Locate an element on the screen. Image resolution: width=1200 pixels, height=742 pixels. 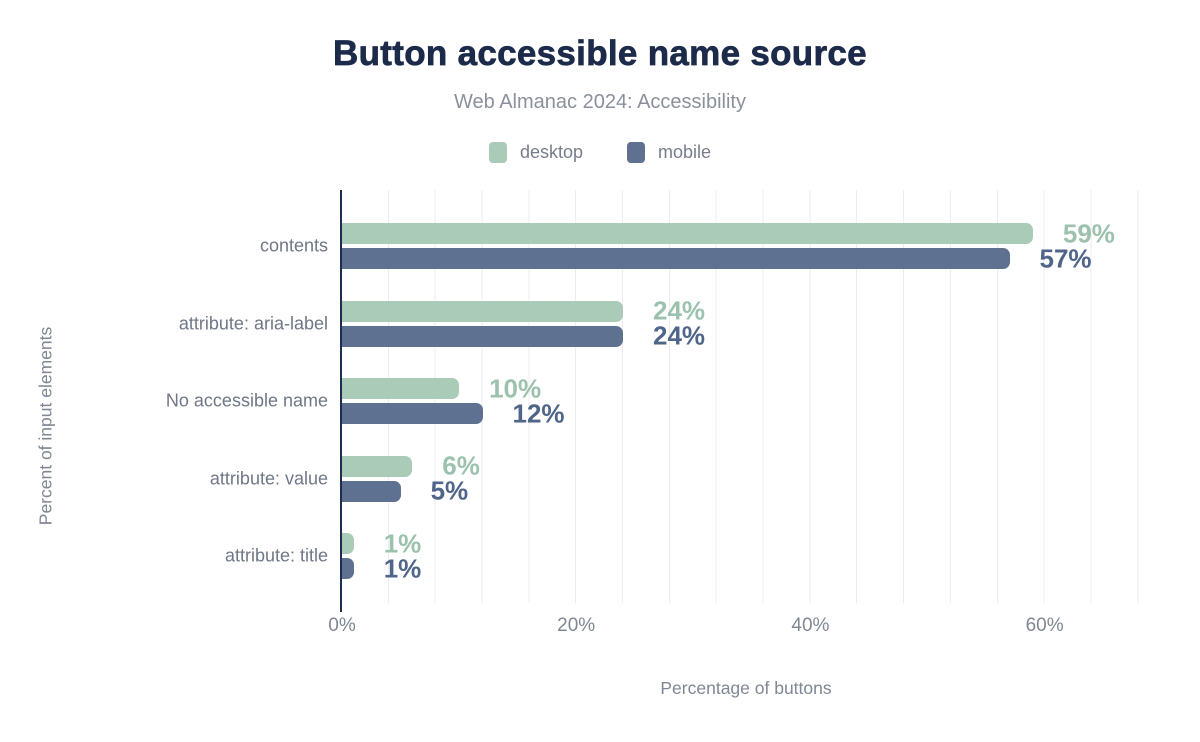
x-axis-title: Percentage of buttons is located at coordinates (746, 688).